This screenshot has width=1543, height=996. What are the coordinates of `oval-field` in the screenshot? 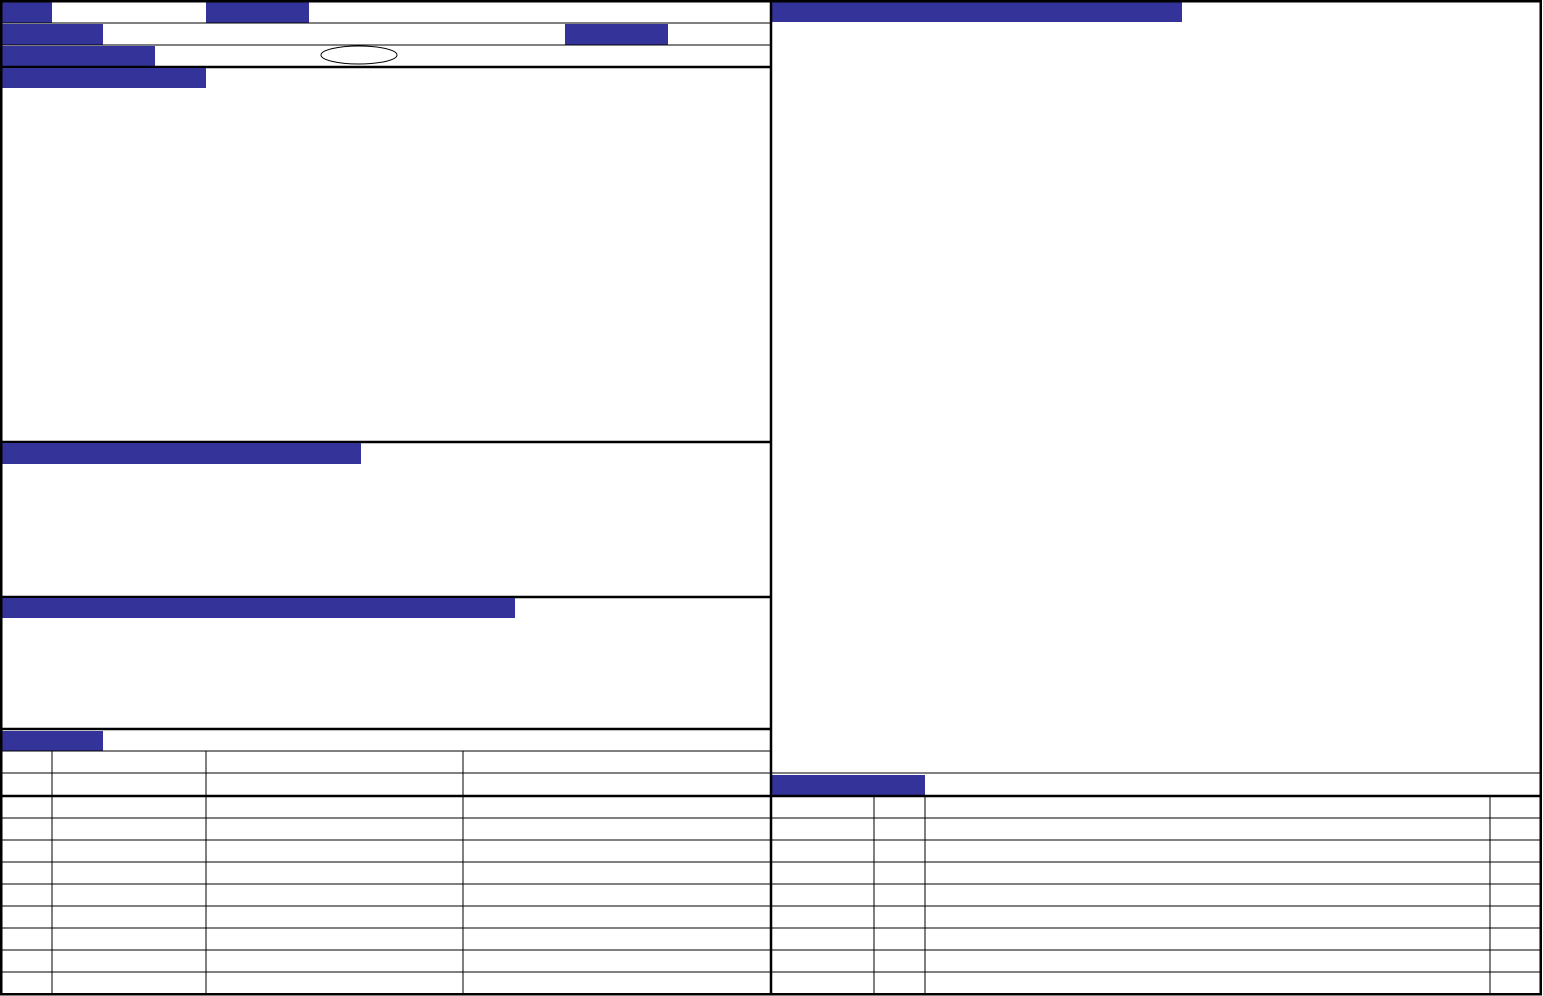 It's located at (359, 55).